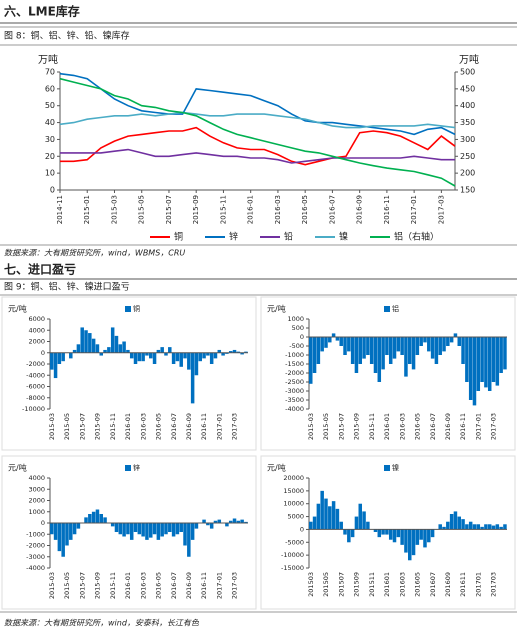  Describe the element at coordinates (98, 426) in the screenshot. I see `x-tick-label: 2015-09` at that location.